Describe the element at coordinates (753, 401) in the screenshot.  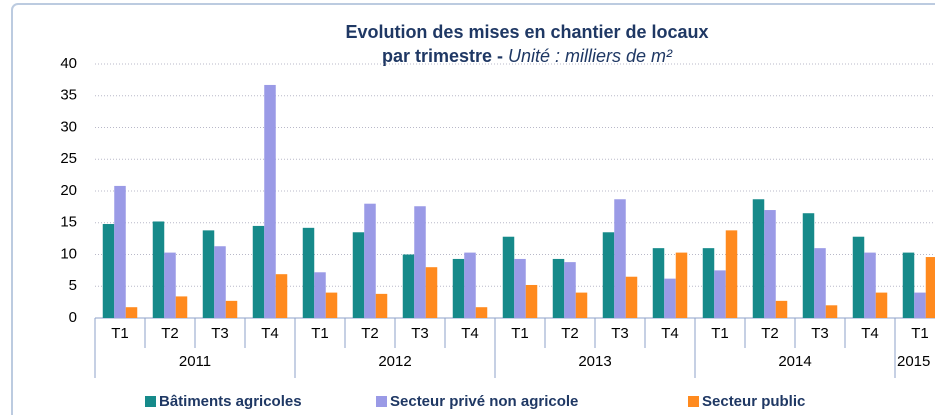
I see `legend-label: Secteur public` at that location.